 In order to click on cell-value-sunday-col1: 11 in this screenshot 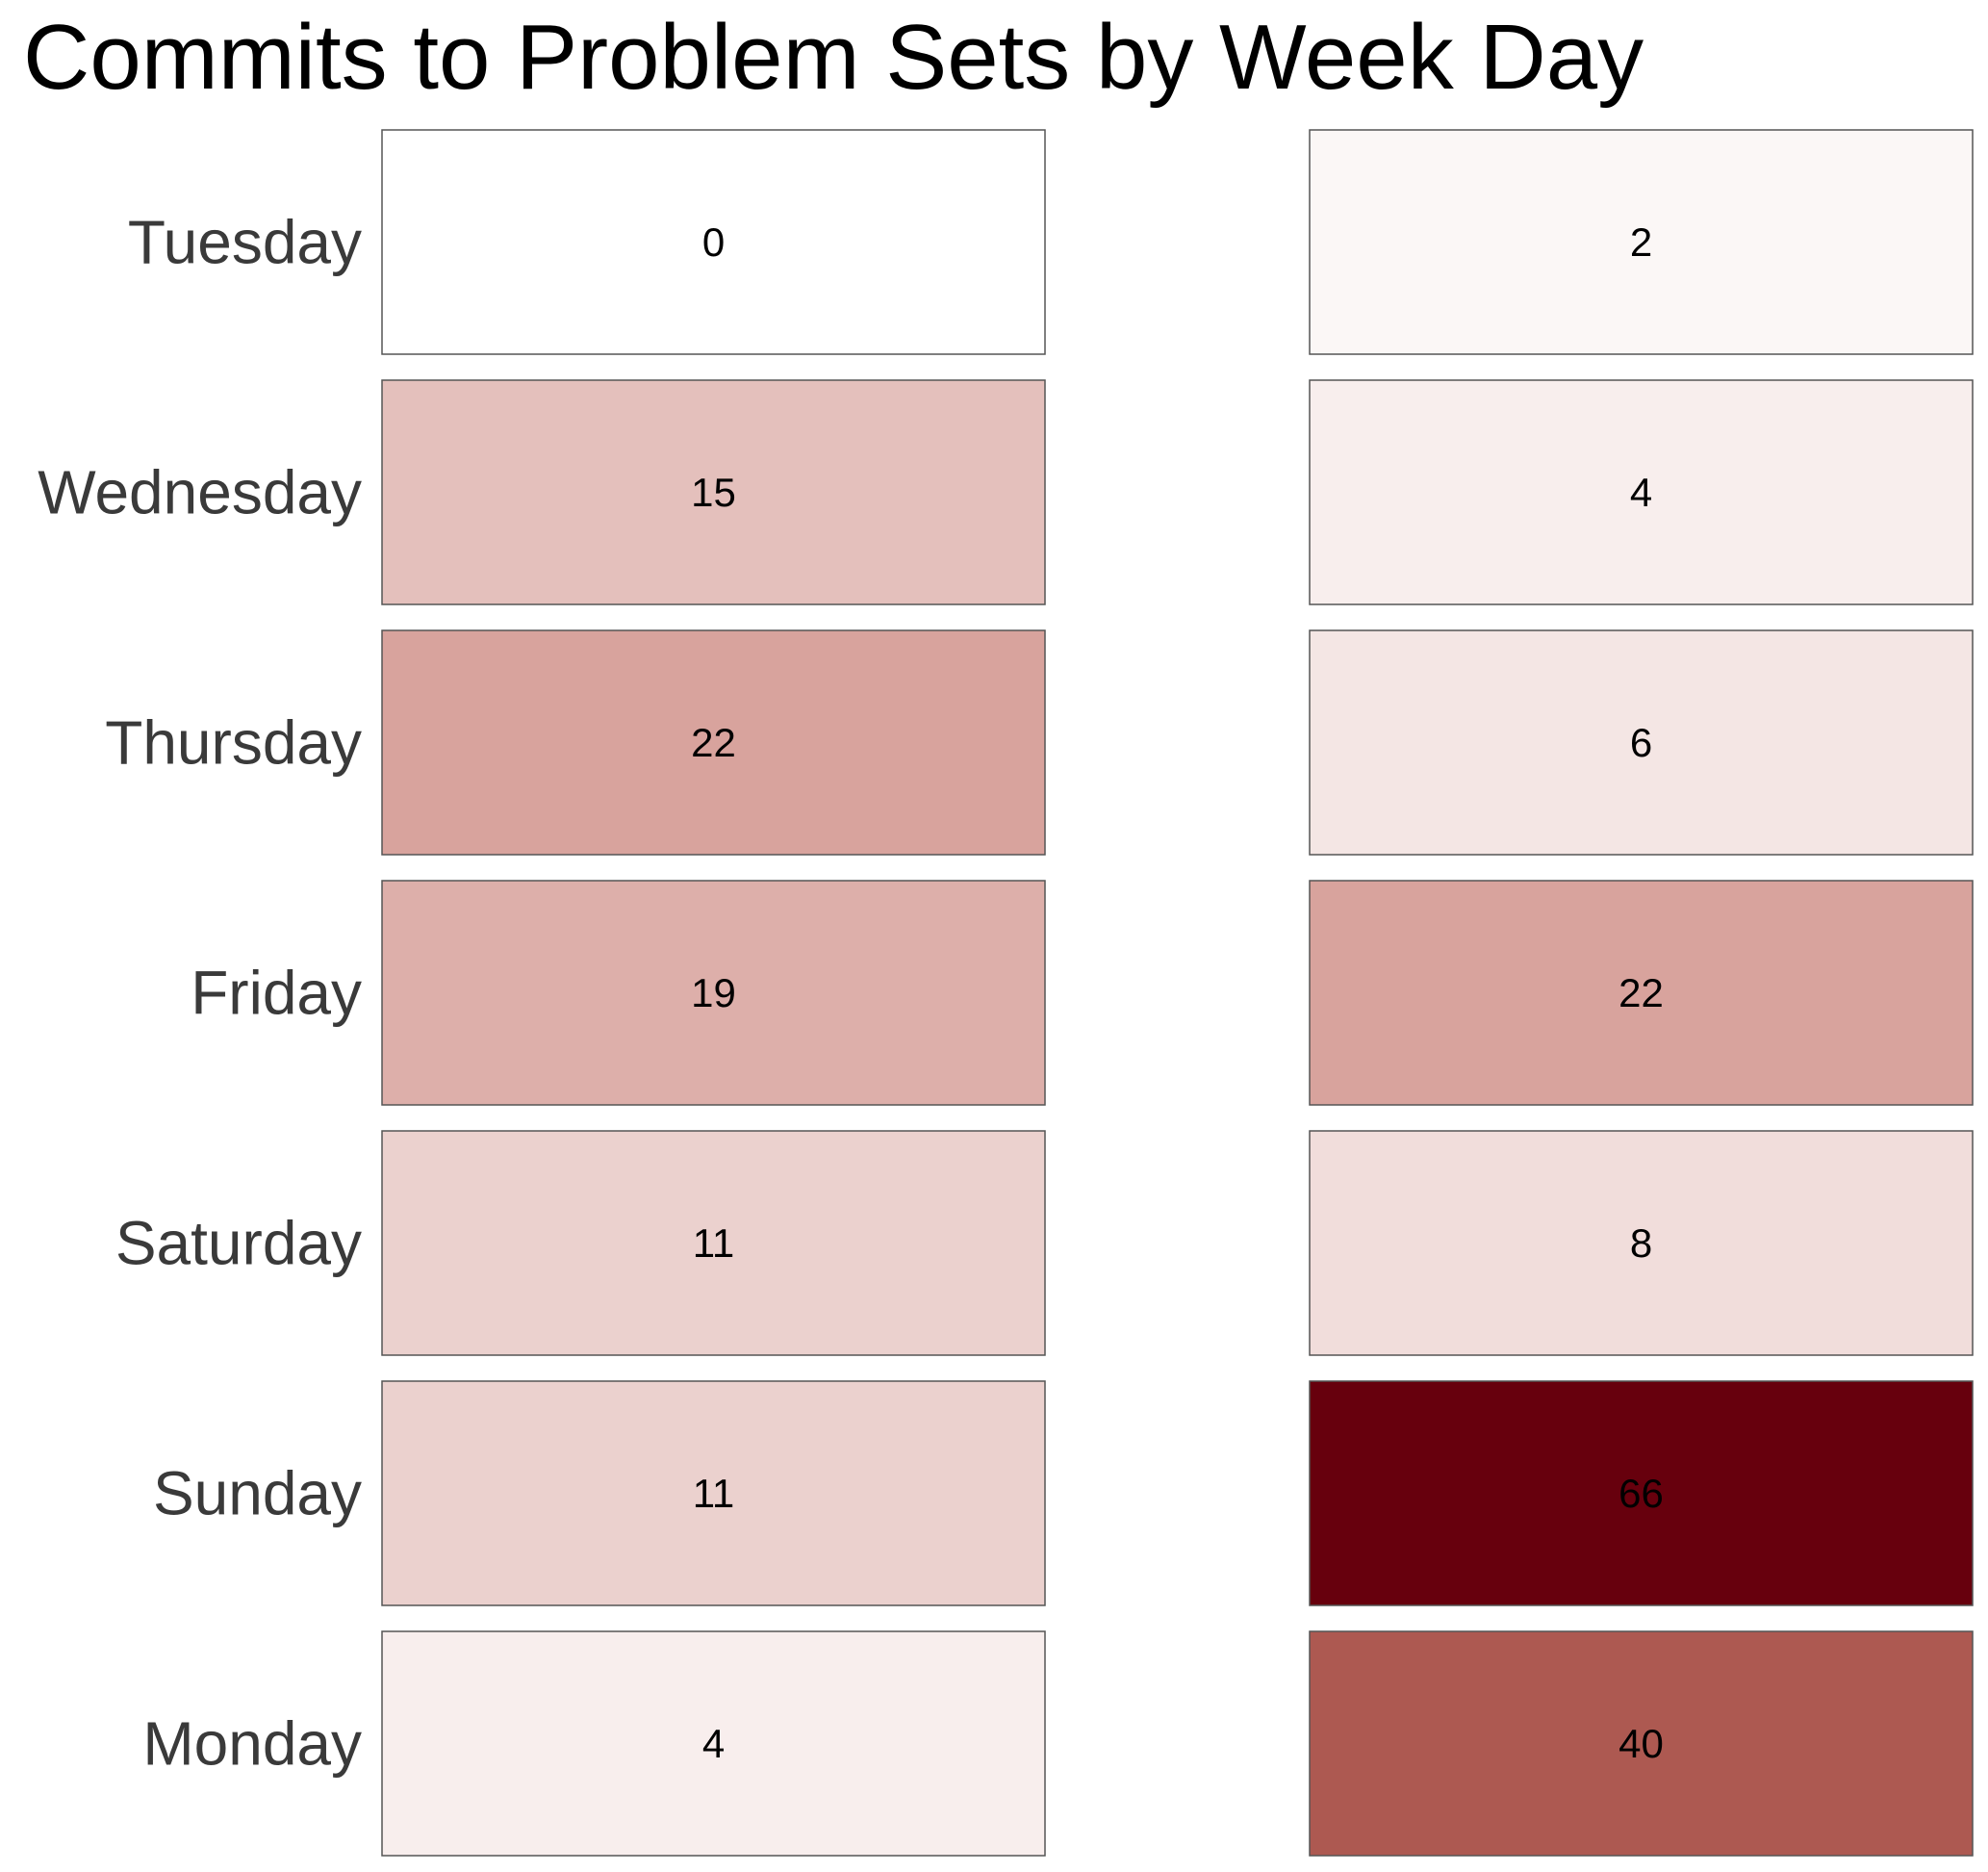, I will do `click(714, 1494)`.